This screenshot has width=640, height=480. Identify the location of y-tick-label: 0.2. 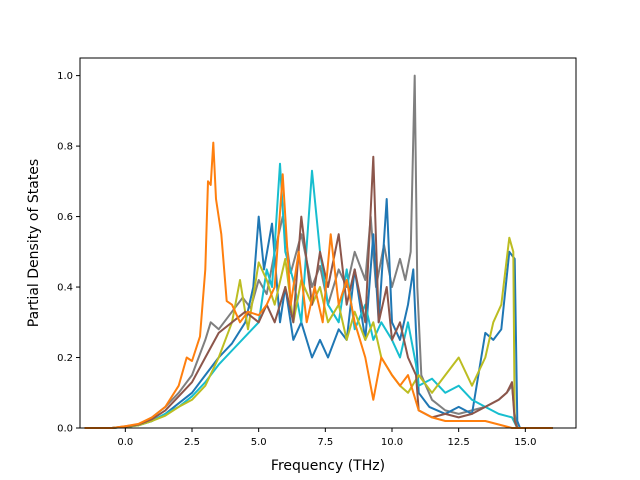
(65, 358).